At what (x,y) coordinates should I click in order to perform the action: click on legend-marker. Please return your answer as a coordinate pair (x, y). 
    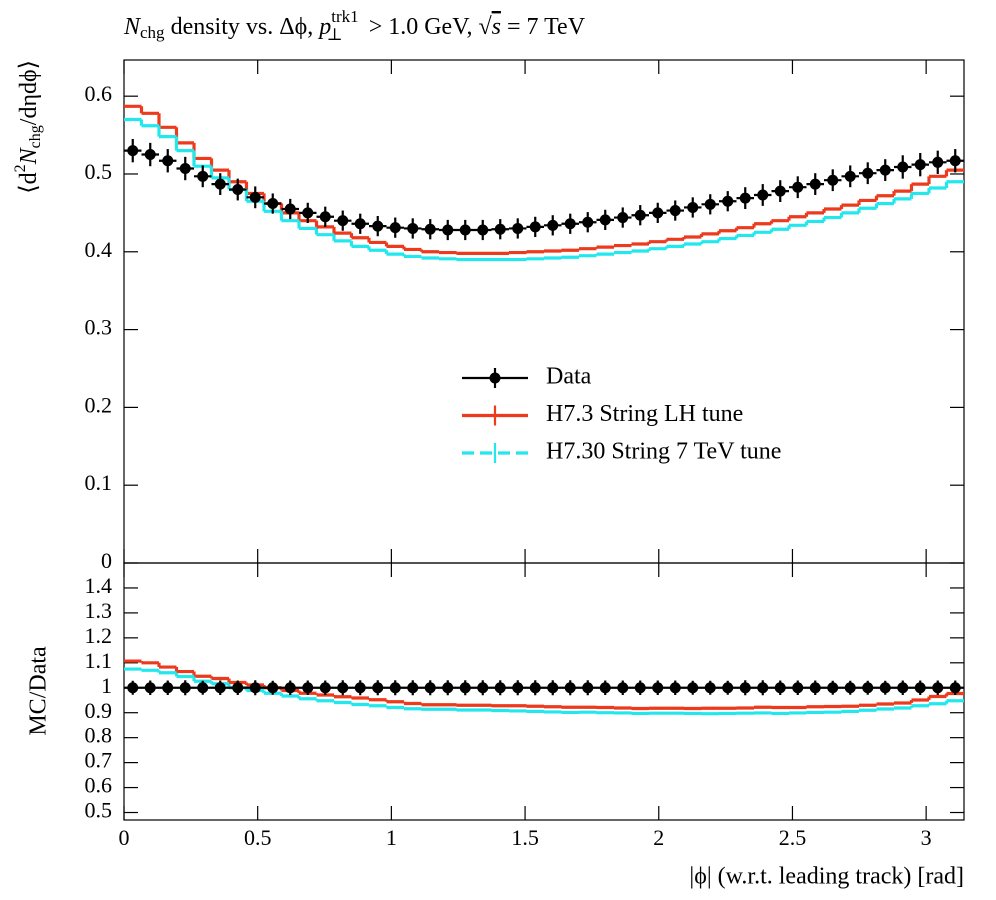
    Looking at the image, I should click on (495, 378).